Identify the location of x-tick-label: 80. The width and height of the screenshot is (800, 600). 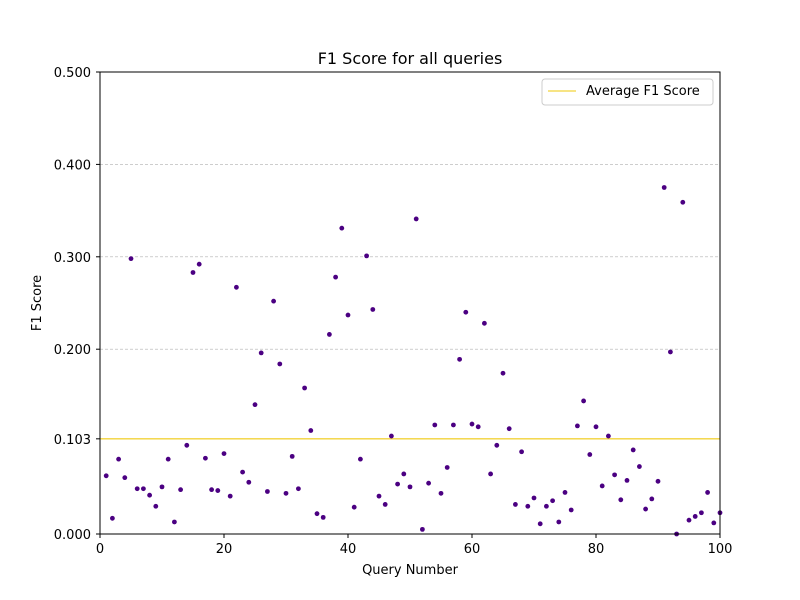
(596, 549).